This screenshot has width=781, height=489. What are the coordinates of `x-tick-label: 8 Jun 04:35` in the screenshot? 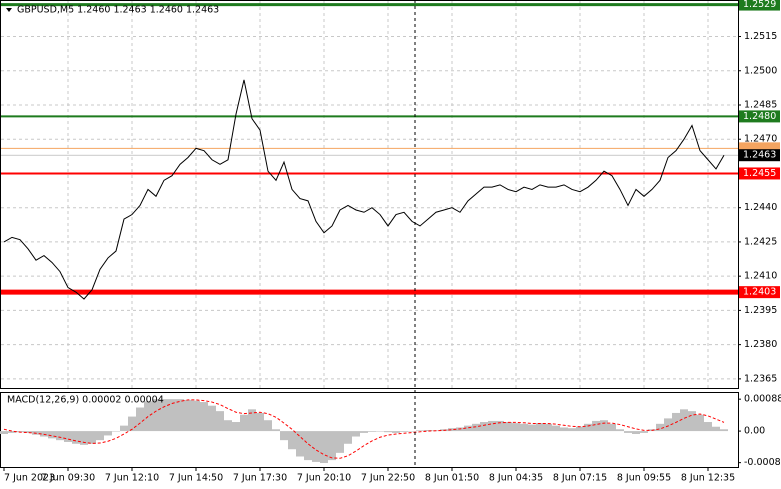 It's located at (516, 478).